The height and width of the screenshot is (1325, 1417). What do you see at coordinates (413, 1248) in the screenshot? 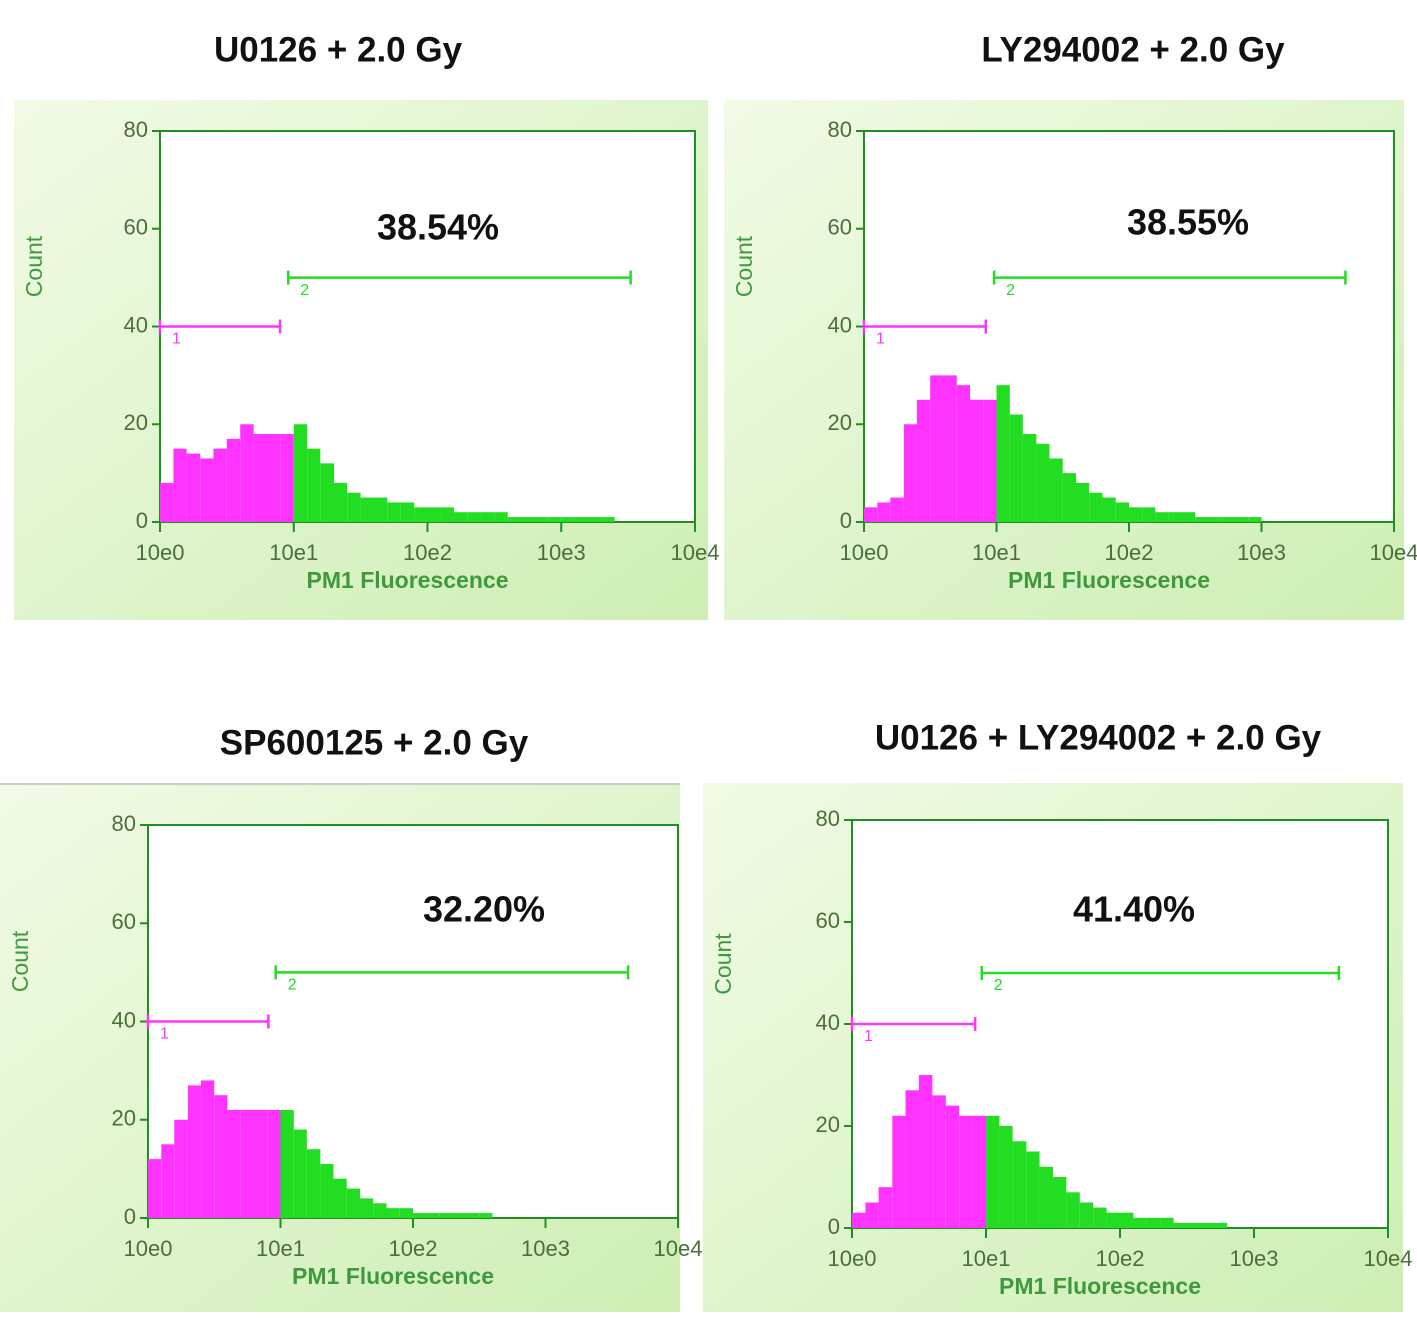
I see `x-tick-label: 10e2` at bounding box center [413, 1248].